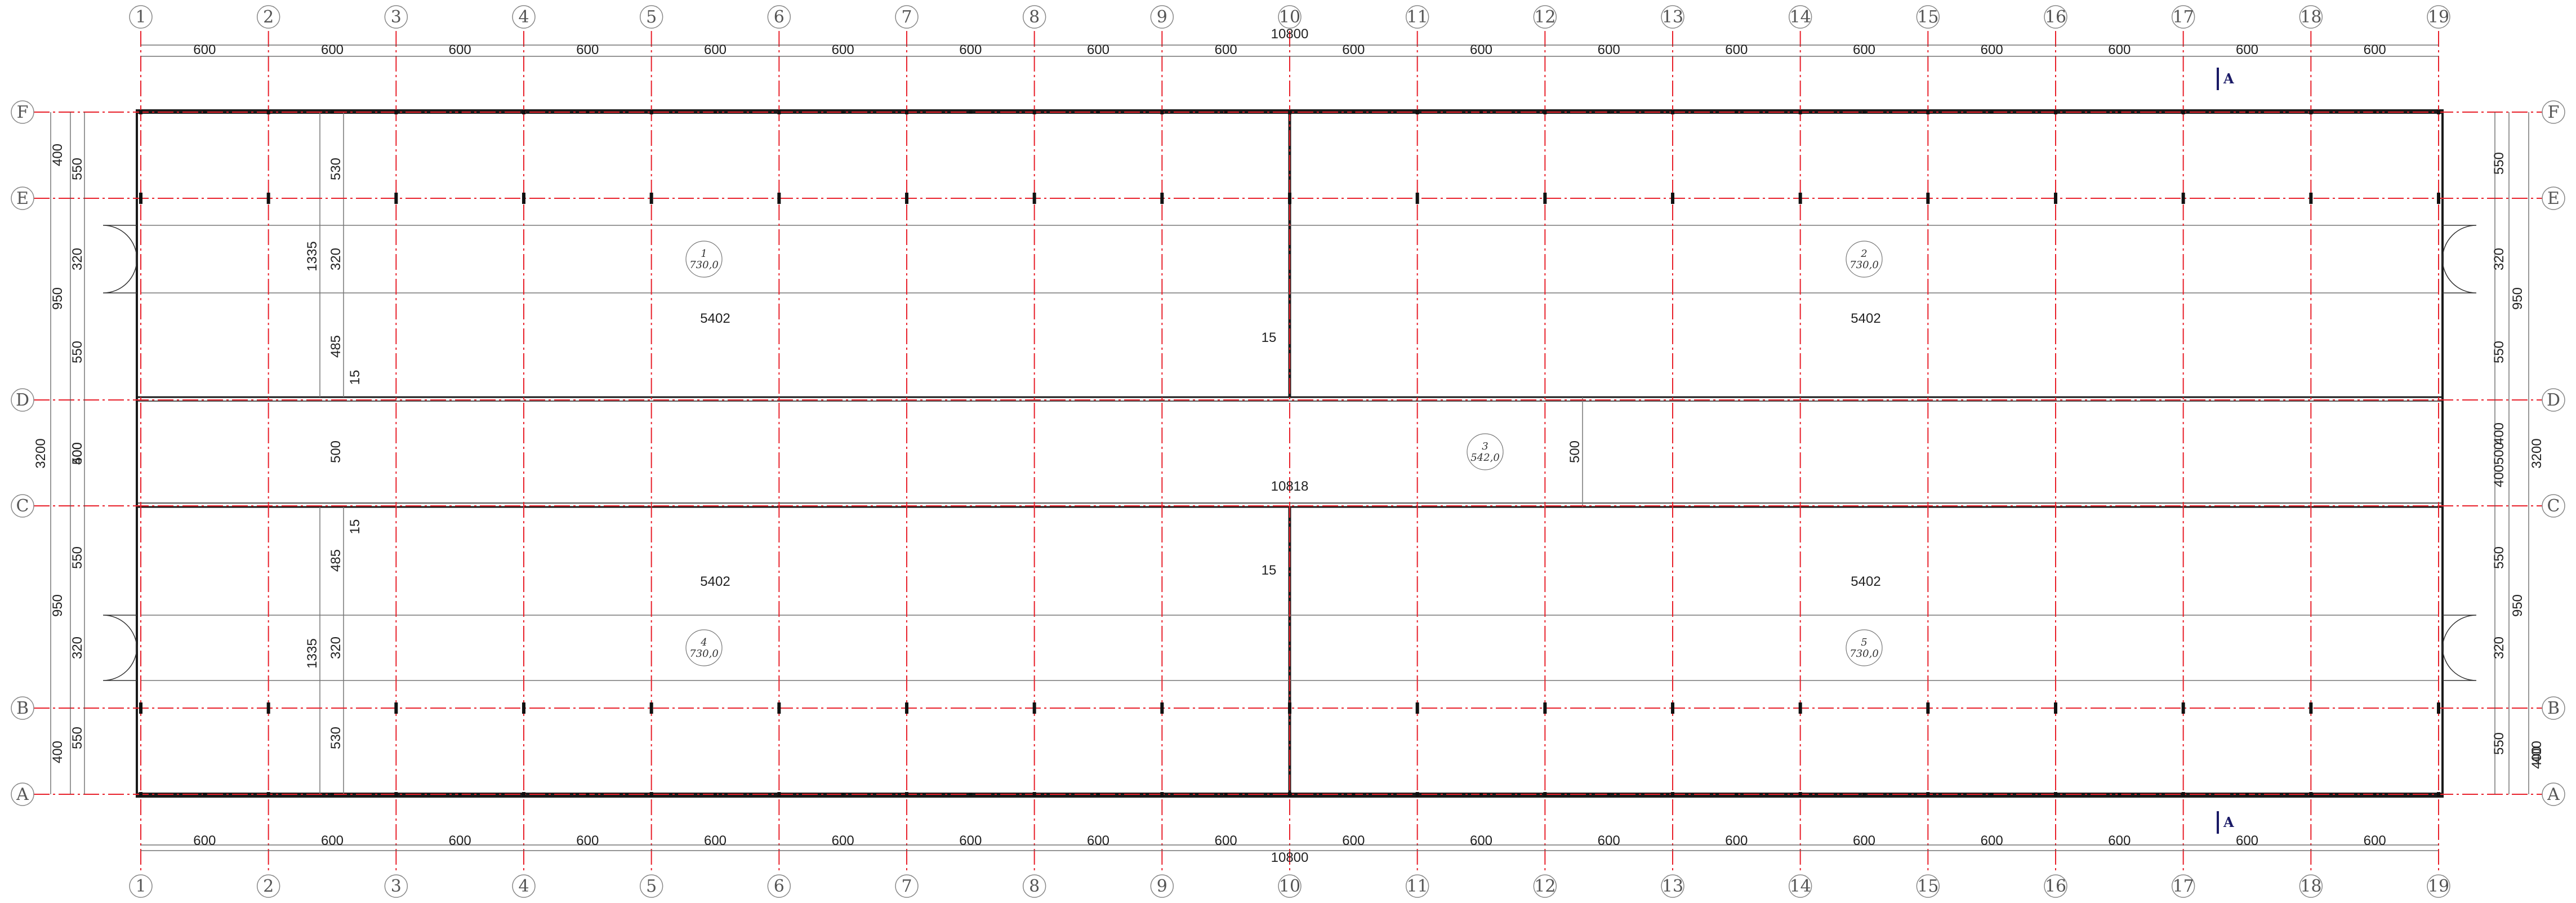 The width and height of the screenshot is (2576, 903). Describe the element at coordinates (704, 654) in the screenshot. I see `room-area-4: 730,0` at that location.